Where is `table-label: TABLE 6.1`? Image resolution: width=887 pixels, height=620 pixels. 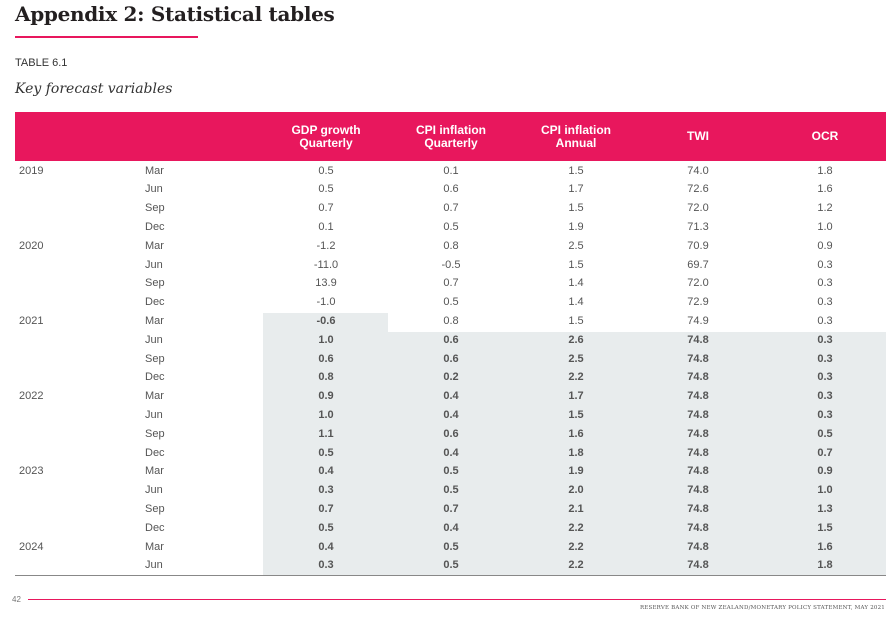
table-label: TABLE 6.1 is located at coordinates (41, 63).